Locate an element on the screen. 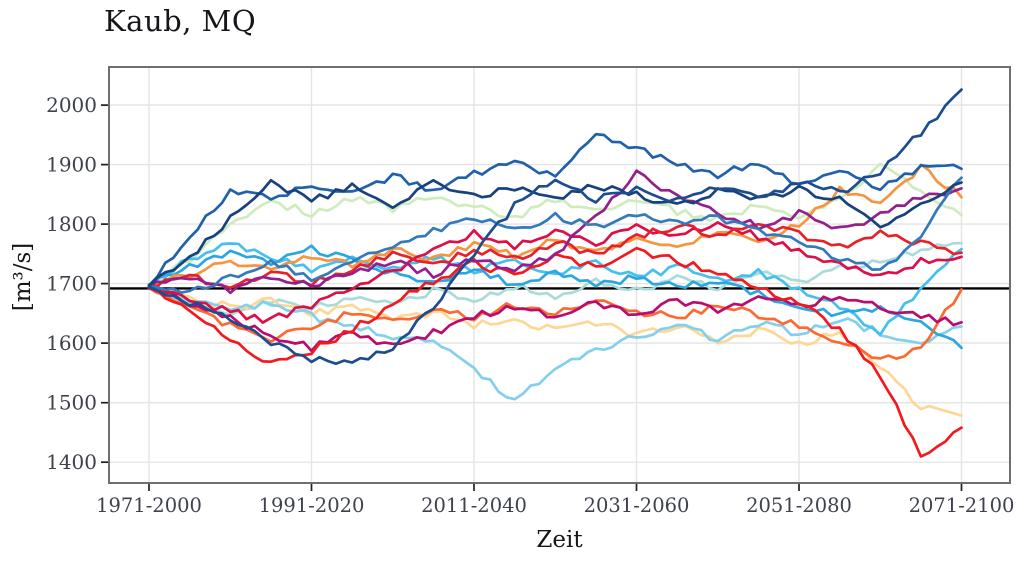  x-tick-label: 2031-2060 is located at coordinates (637, 505).